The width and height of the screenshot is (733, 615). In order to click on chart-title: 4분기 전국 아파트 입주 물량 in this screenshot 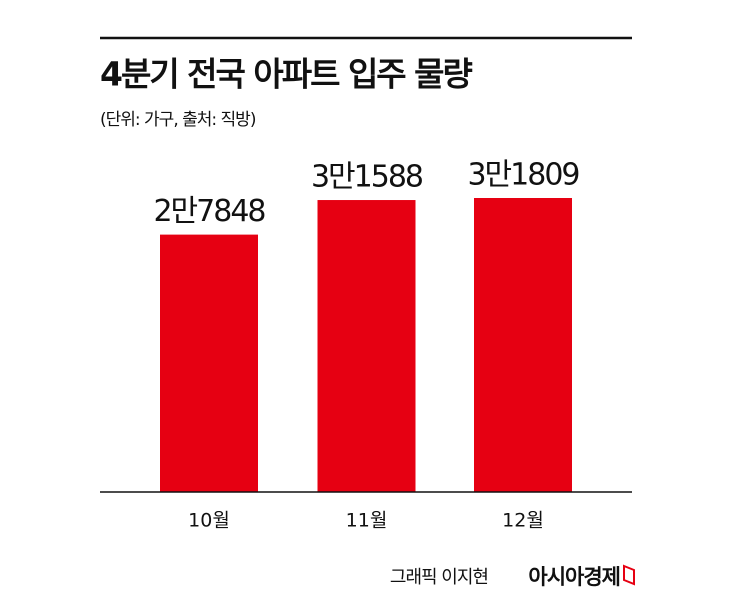, I will do `click(286, 74)`.